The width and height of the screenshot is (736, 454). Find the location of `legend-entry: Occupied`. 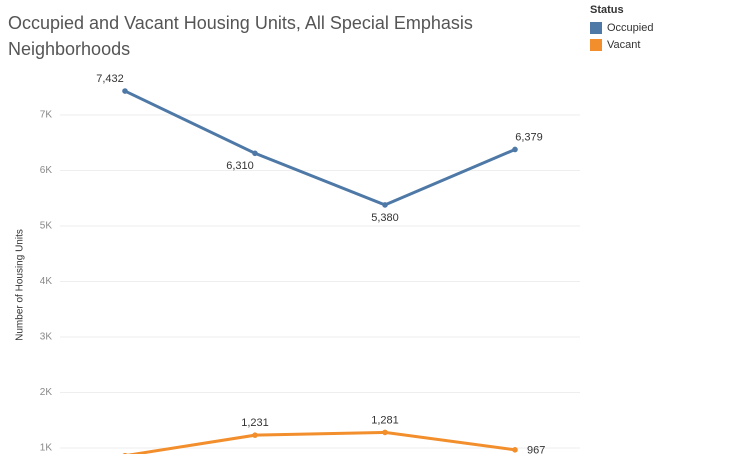

legend-entry: Occupied is located at coordinates (621, 27).